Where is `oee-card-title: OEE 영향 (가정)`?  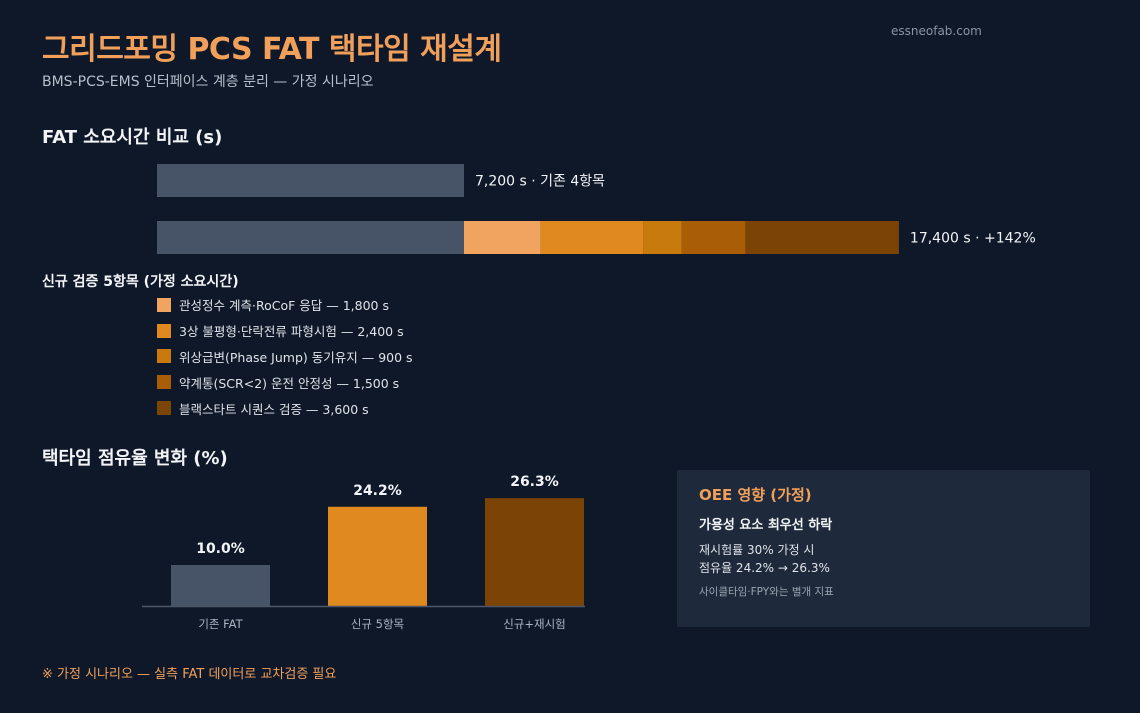
oee-card-title: OEE 영향 (가정) is located at coordinates (755, 495).